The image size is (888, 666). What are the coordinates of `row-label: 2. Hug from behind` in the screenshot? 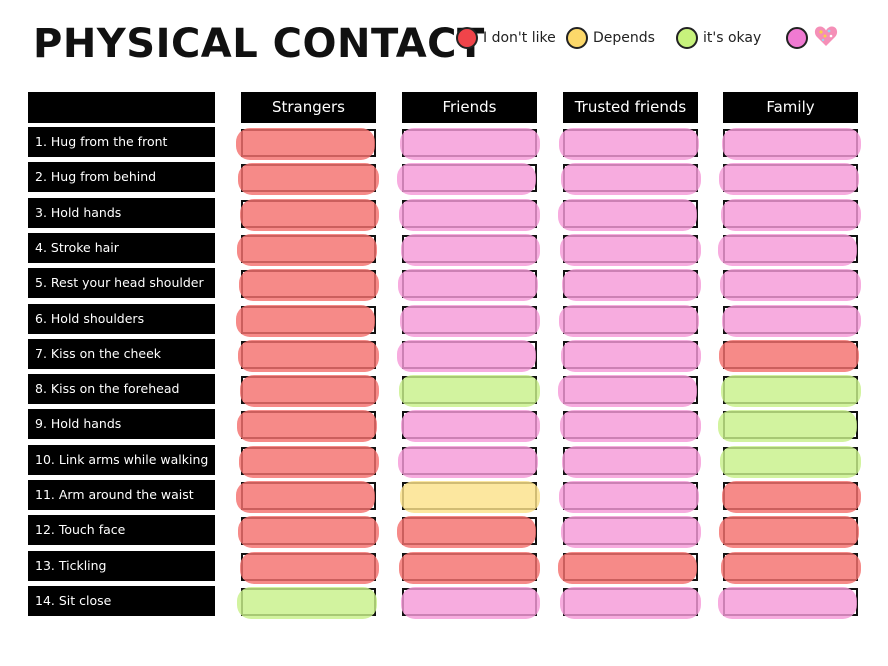 It's located at (121, 177).